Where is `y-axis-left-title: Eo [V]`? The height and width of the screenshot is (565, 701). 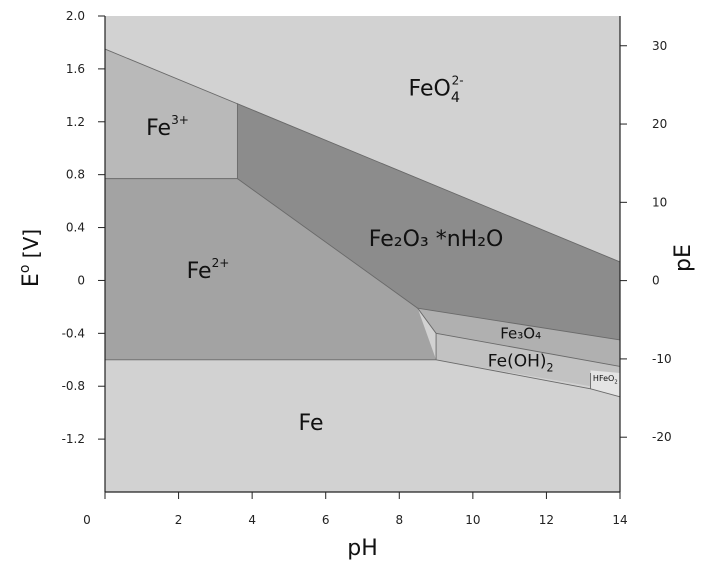 y-axis-left-title: Eo [V] is located at coordinates (30, 258).